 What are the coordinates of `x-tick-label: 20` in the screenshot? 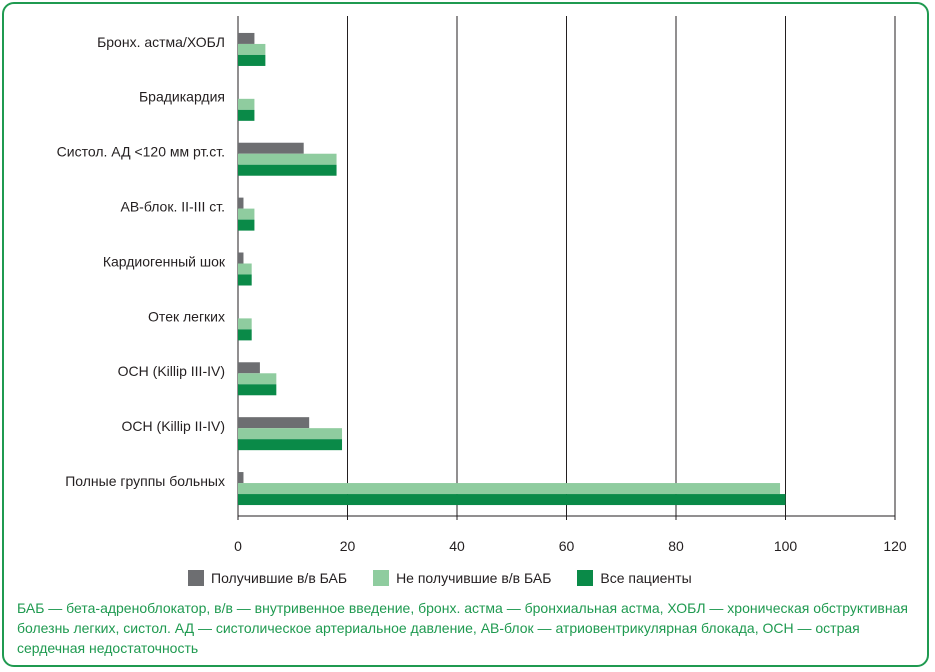 It's located at (348, 546).